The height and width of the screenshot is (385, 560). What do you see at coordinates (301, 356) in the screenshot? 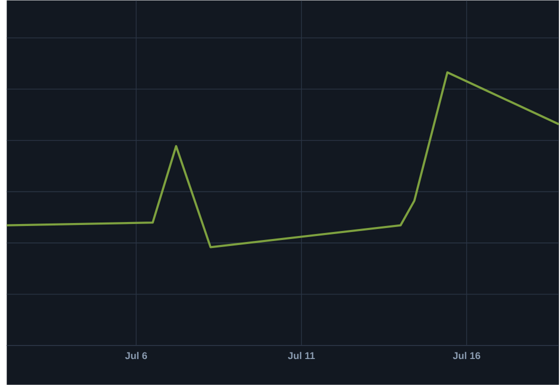
I see `x-tick-label: Jul 11` at bounding box center [301, 356].